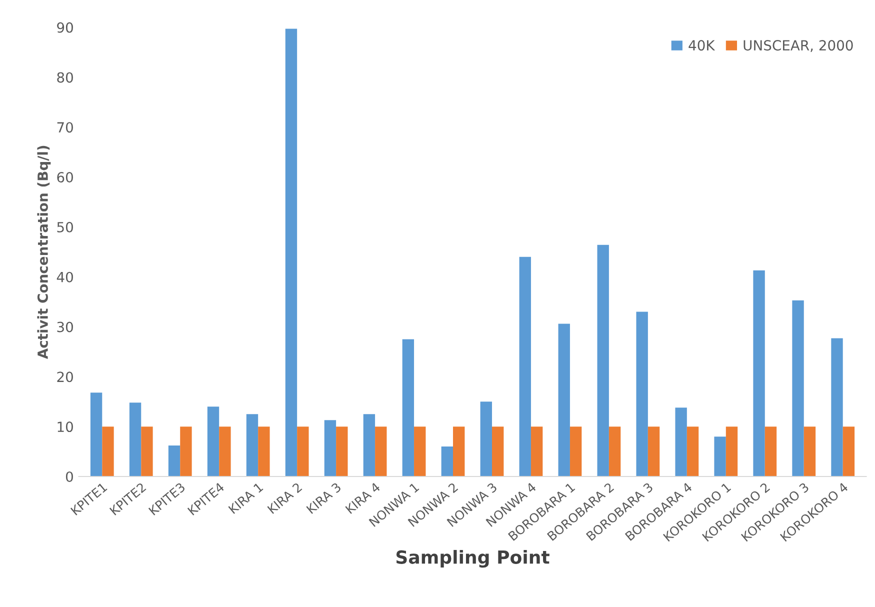 The height and width of the screenshot is (607, 875). I want to click on y-tick-label: 60, so click(65, 177).